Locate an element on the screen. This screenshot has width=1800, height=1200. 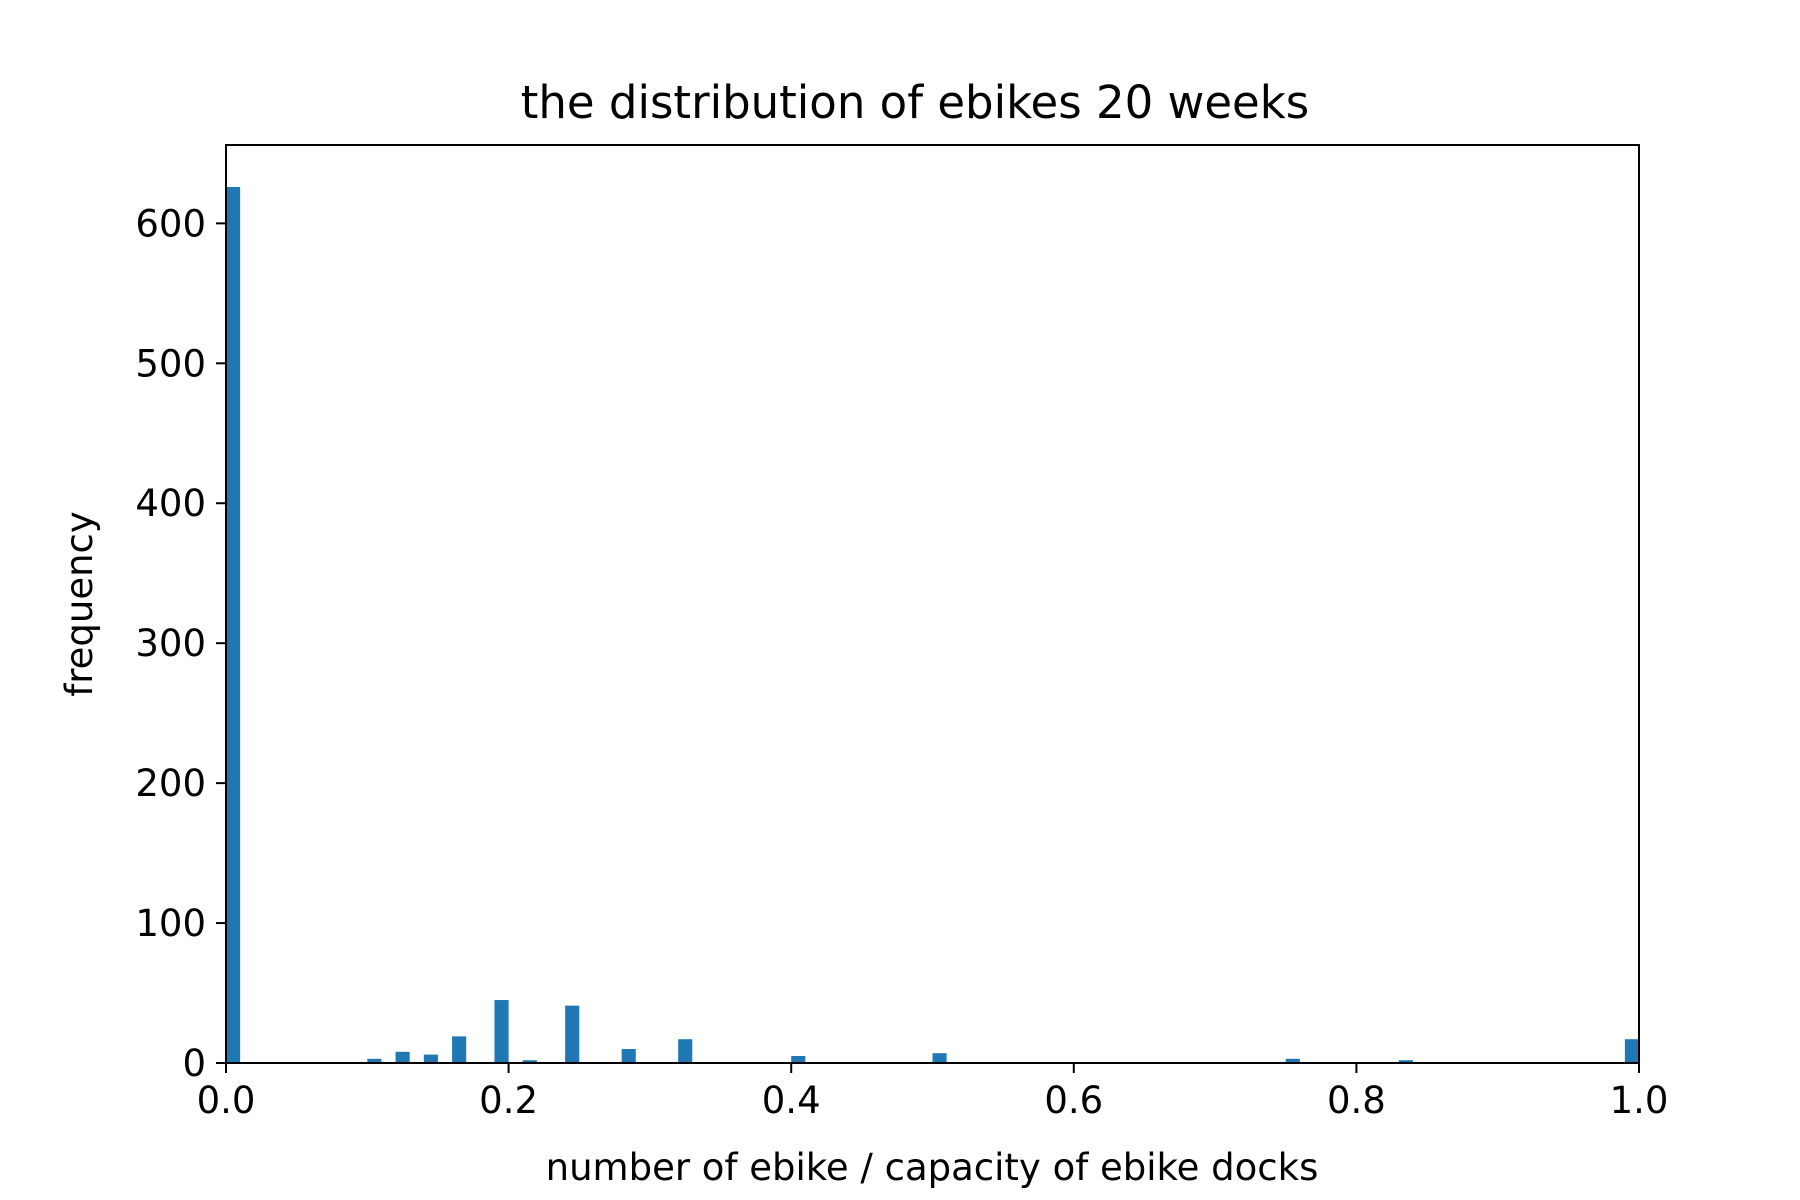
x-tick-label: 0.0 is located at coordinates (226, 1100).